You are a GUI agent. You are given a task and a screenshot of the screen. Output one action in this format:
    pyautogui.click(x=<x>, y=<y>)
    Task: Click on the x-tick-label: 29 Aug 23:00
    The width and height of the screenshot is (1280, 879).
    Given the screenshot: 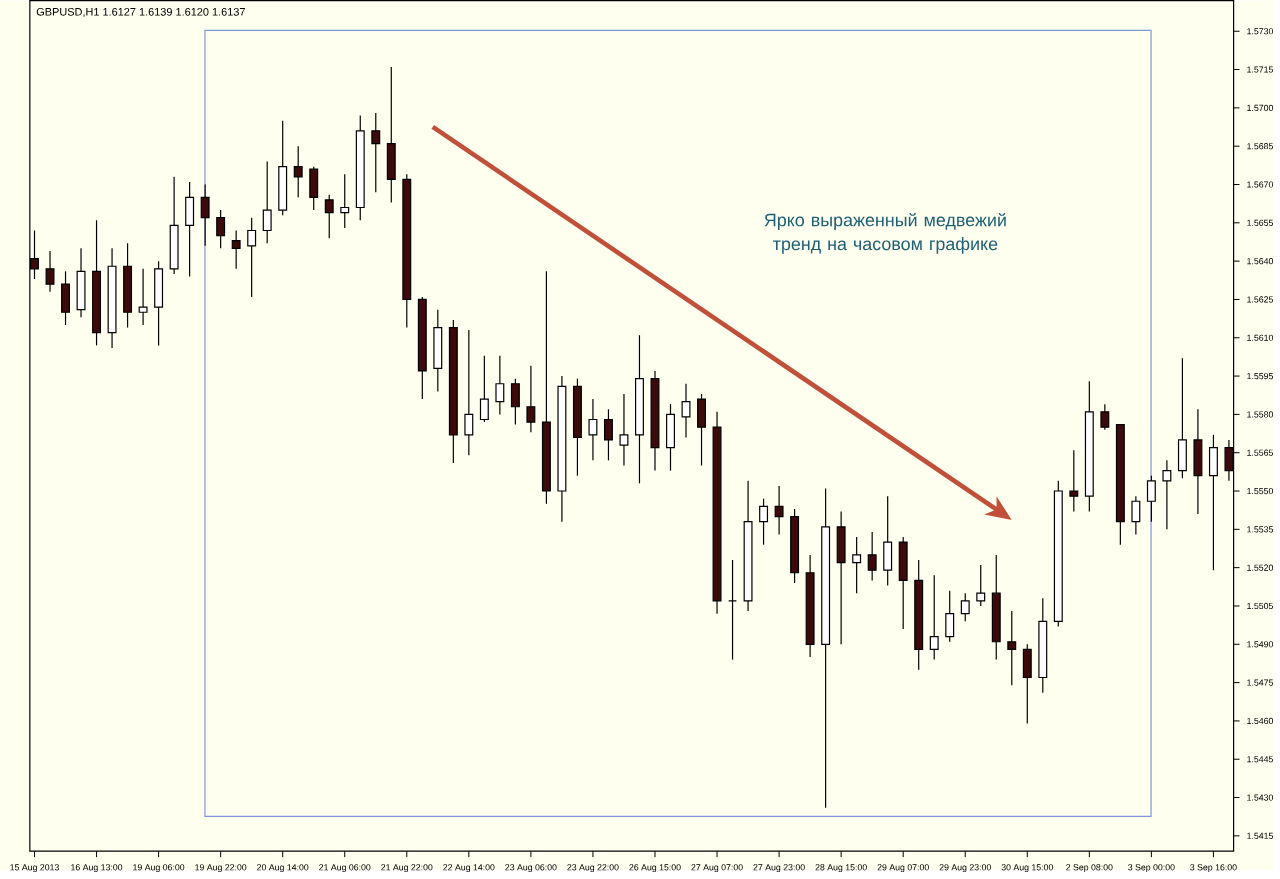 What is the action you would take?
    pyautogui.click(x=965, y=868)
    